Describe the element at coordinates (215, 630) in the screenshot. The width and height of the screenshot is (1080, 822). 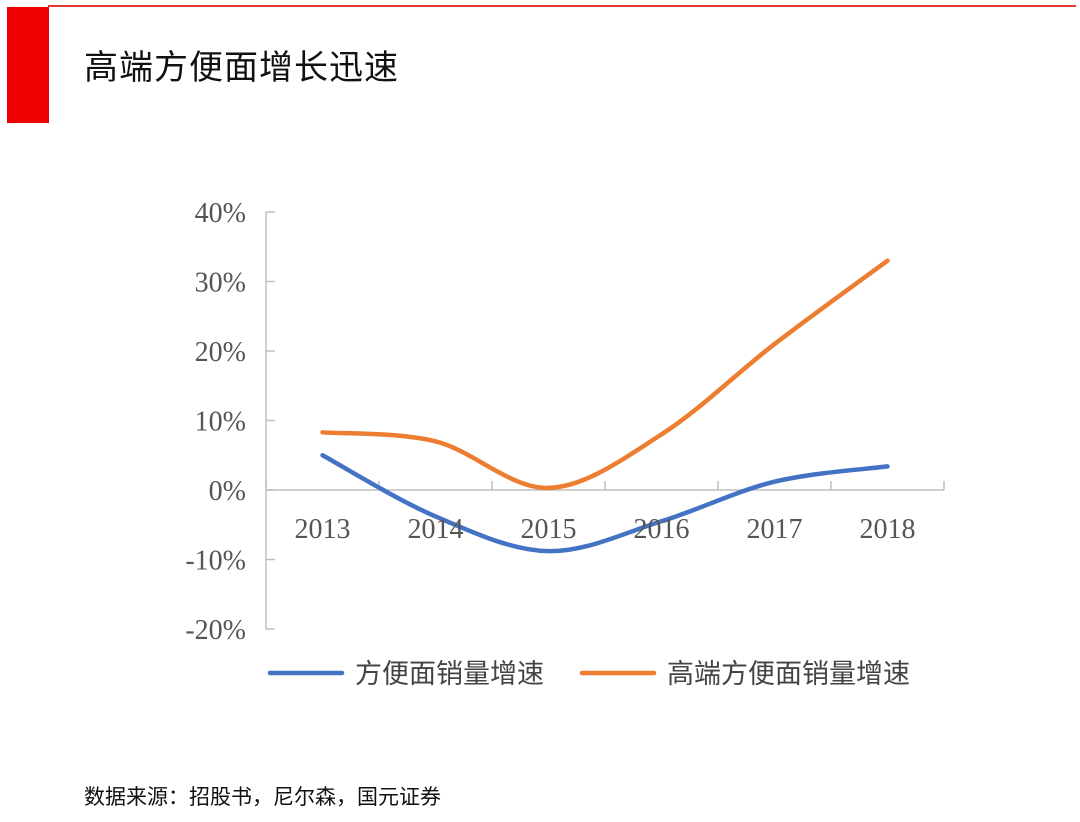
I see `y-tick-label: -20%` at that location.